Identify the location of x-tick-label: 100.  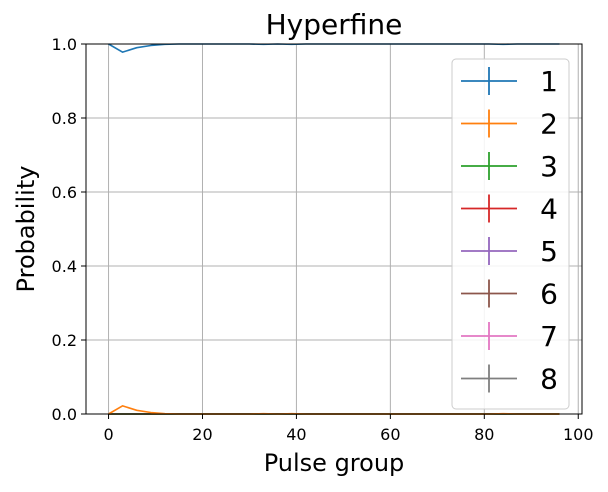
(578, 434).